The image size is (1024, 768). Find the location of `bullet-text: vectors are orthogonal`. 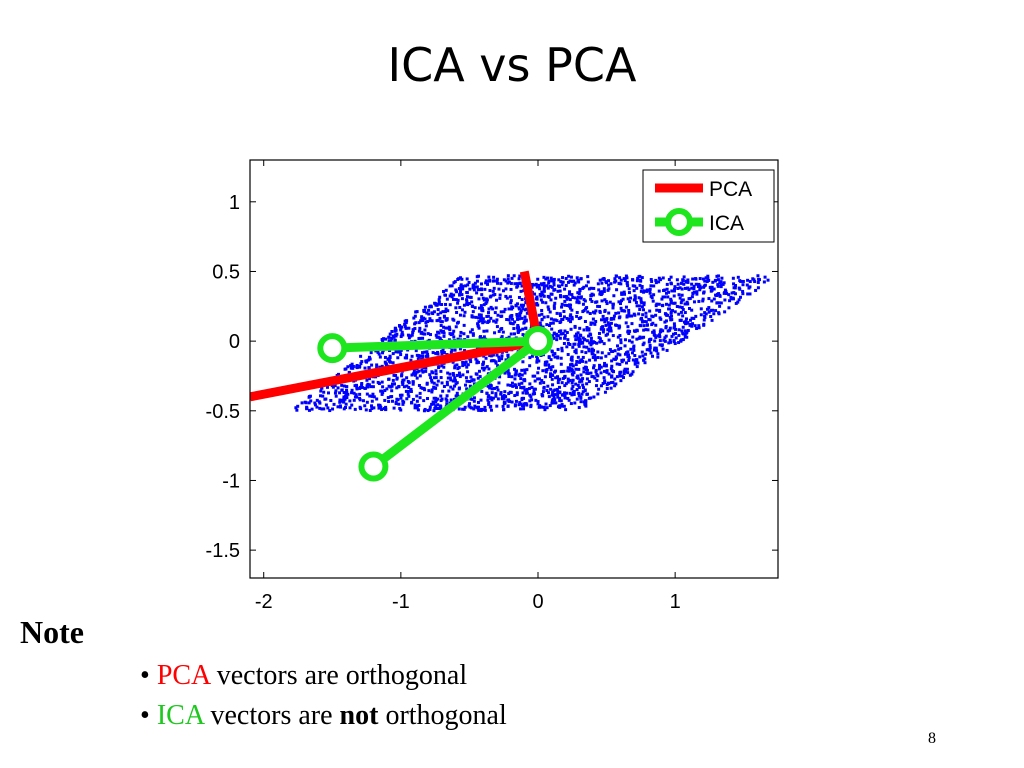

bullet-text: vectors are orthogonal is located at coordinates (338, 675).